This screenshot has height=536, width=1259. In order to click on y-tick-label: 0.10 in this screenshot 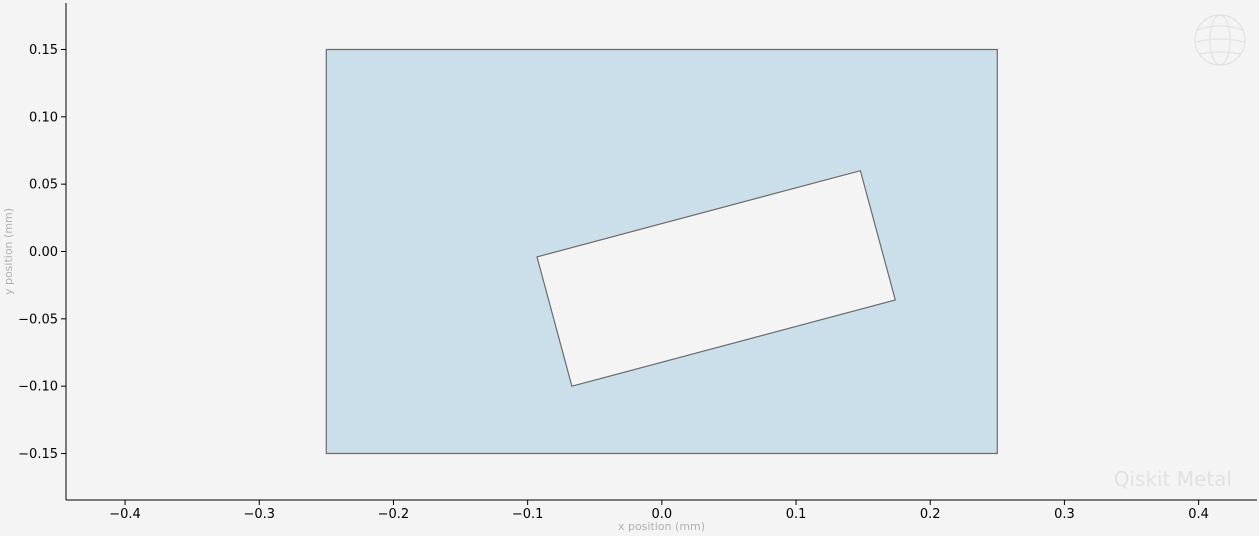, I will do `click(43, 117)`.